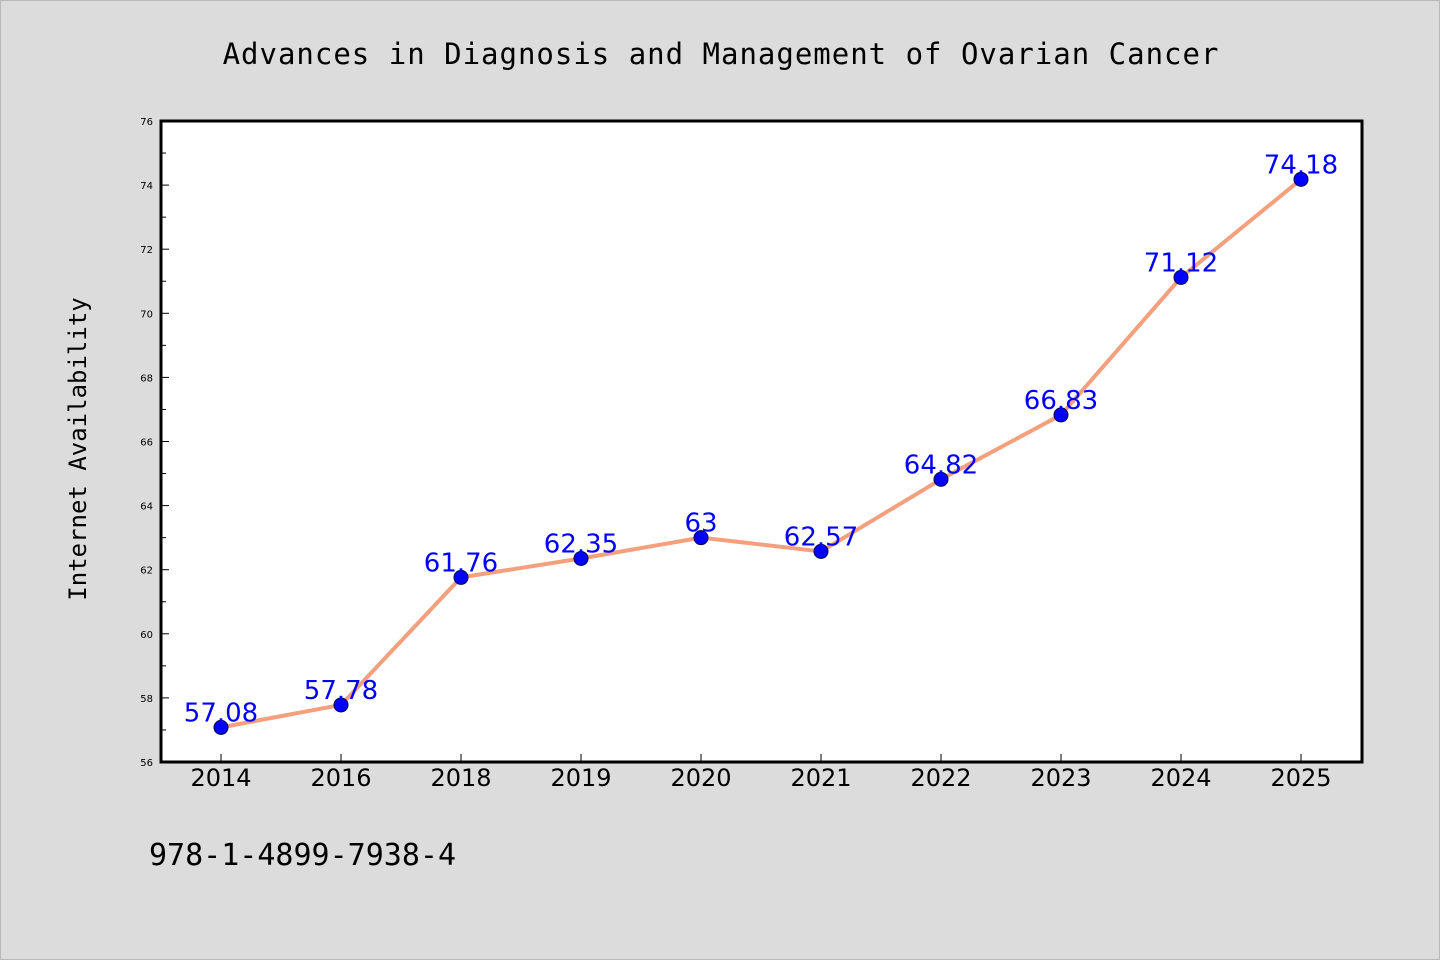 This screenshot has height=960, width=1440. I want to click on y-tick-label: 76, so click(146, 122).